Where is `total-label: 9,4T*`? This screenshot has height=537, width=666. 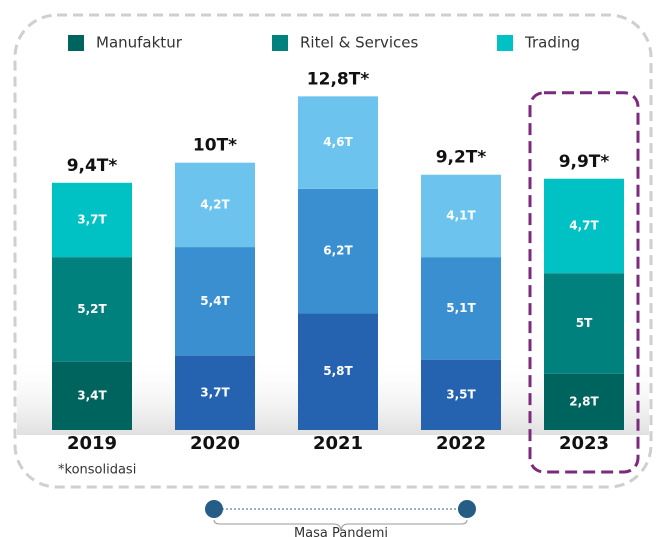
total-label: 9,4T* is located at coordinates (92, 166).